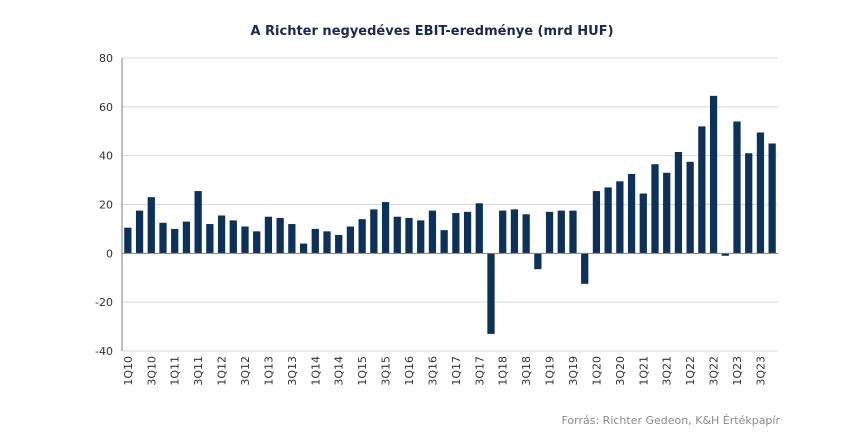 Image resolution: width=850 pixels, height=433 pixels. Describe the element at coordinates (444, 242) in the screenshot. I see `bar-4Q16` at that location.